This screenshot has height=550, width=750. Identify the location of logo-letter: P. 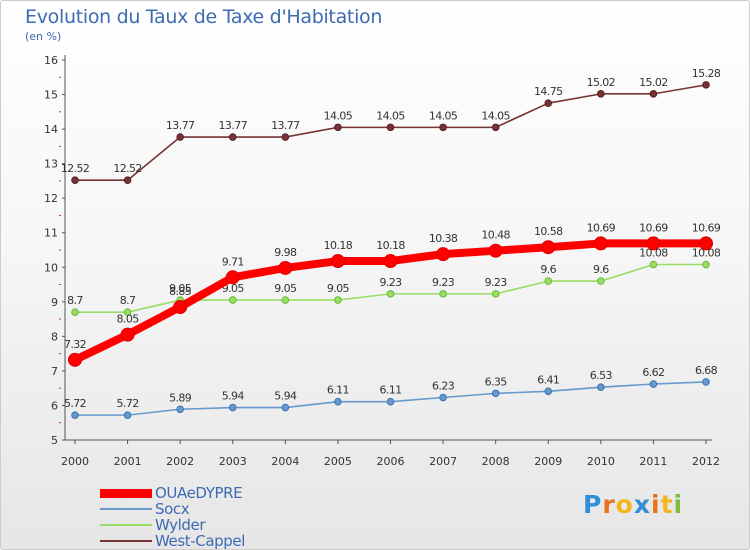
(593, 504).